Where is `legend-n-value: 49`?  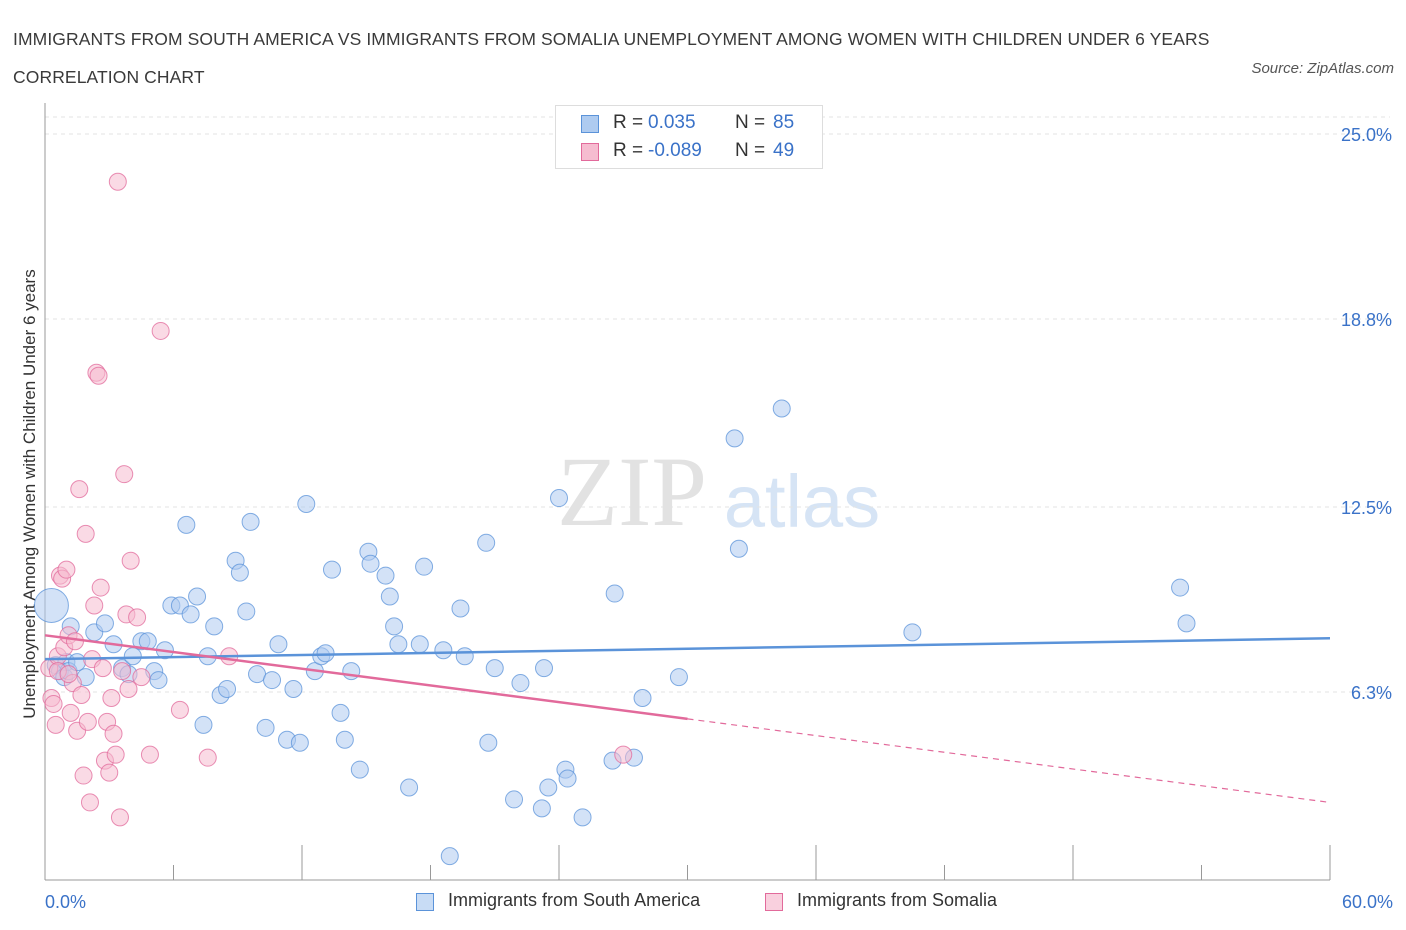 legend-n-value: 49 is located at coordinates (784, 150).